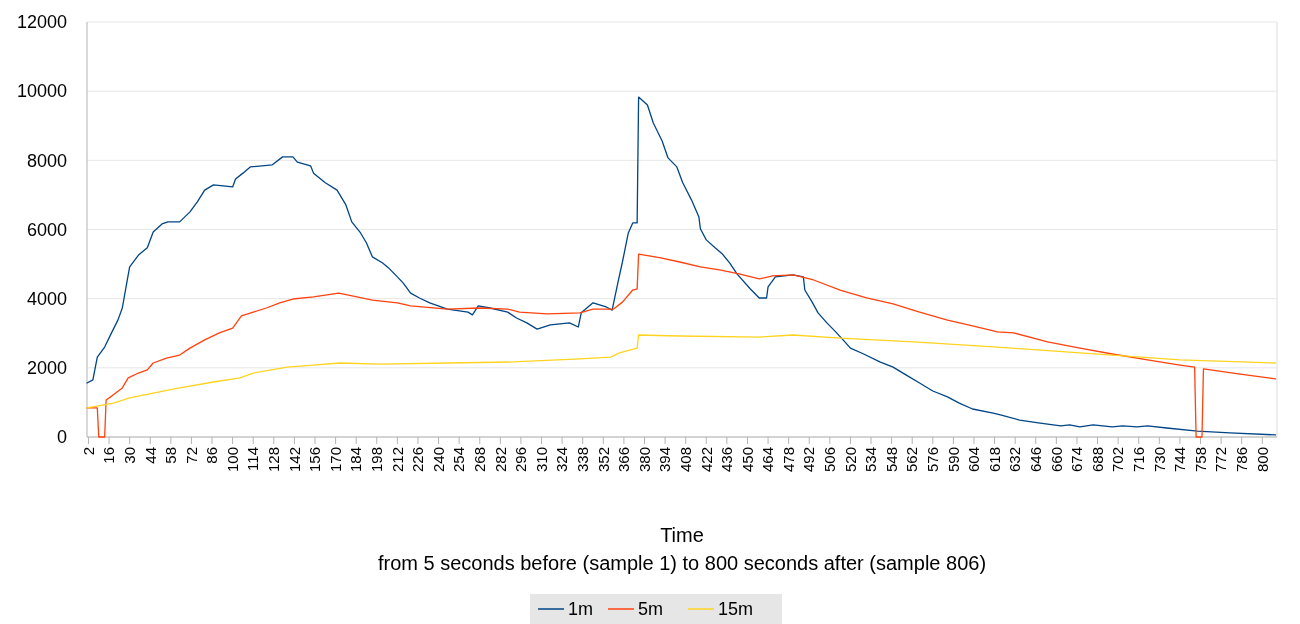  I want to click on legend-label: 1m, so click(581, 609).